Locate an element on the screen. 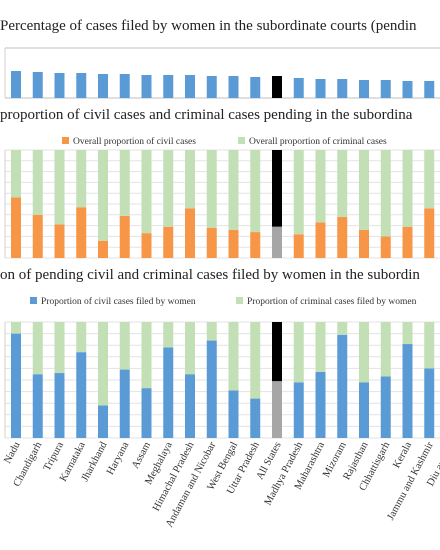 The height and width of the screenshot is (550, 440). legend-label: Proportion of civil cases filed by women is located at coordinates (118, 301).